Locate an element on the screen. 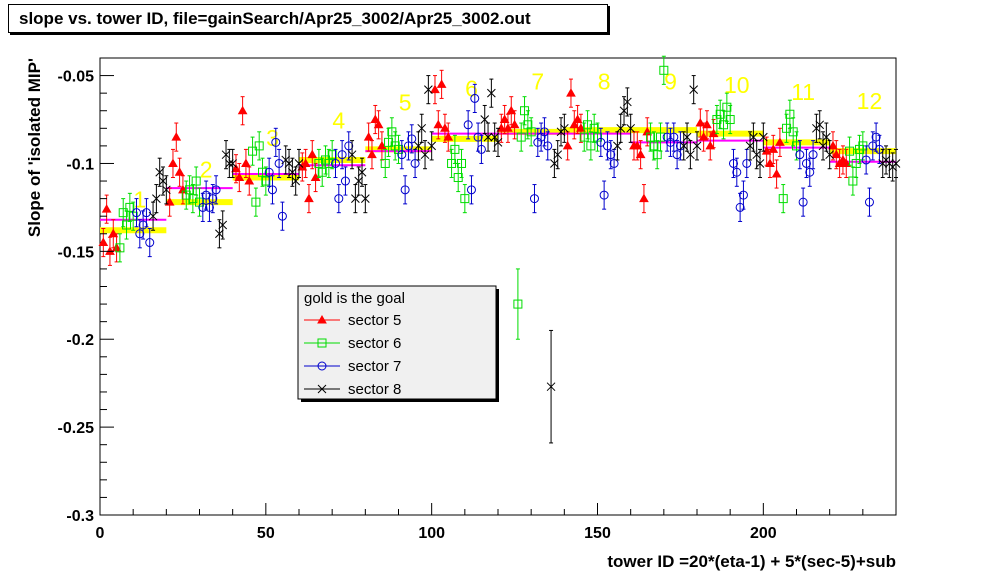 The height and width of the screenshot is (572, 996). sector-label: 5 is located at coordinates (405, 103).